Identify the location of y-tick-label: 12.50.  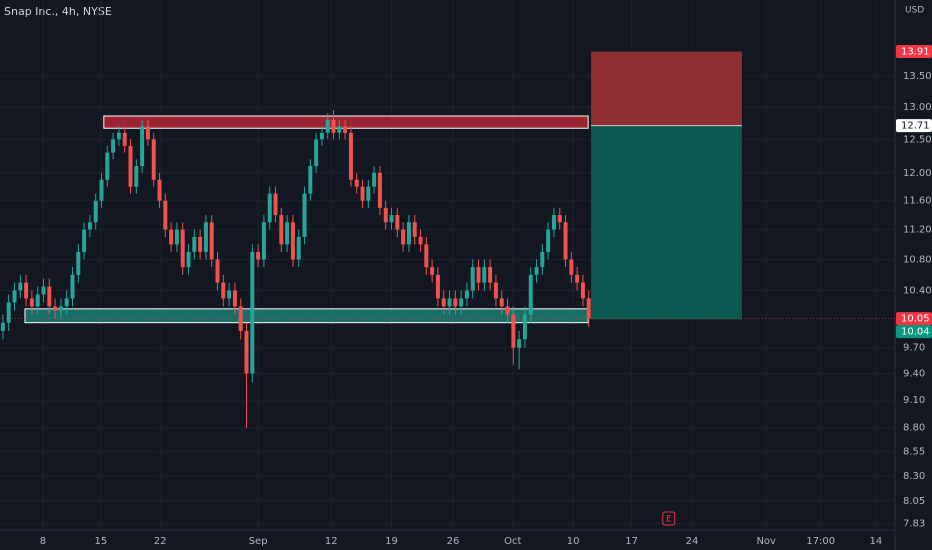
(917, 139).